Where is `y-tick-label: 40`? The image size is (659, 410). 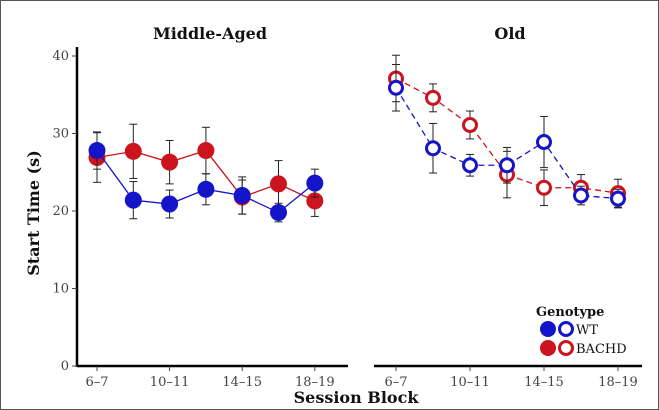 y-tick-label: 40 is located at coordinates (60, 56).